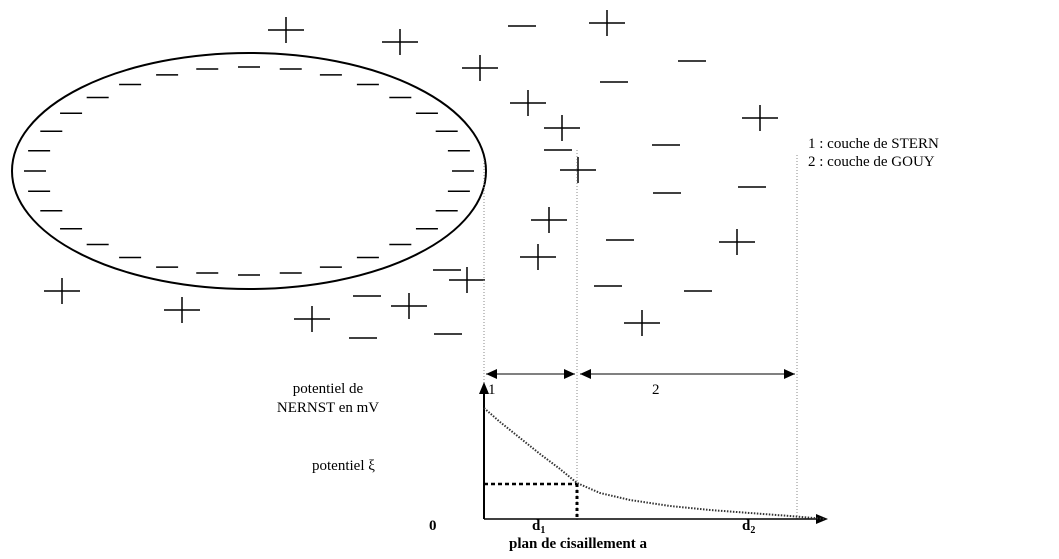 The height and width of the screenshot is (559, 1059). What do you see at coordinates (538, 527) in the screenshot?
I see `d1-label: d1` at bounding box center [538, 527].